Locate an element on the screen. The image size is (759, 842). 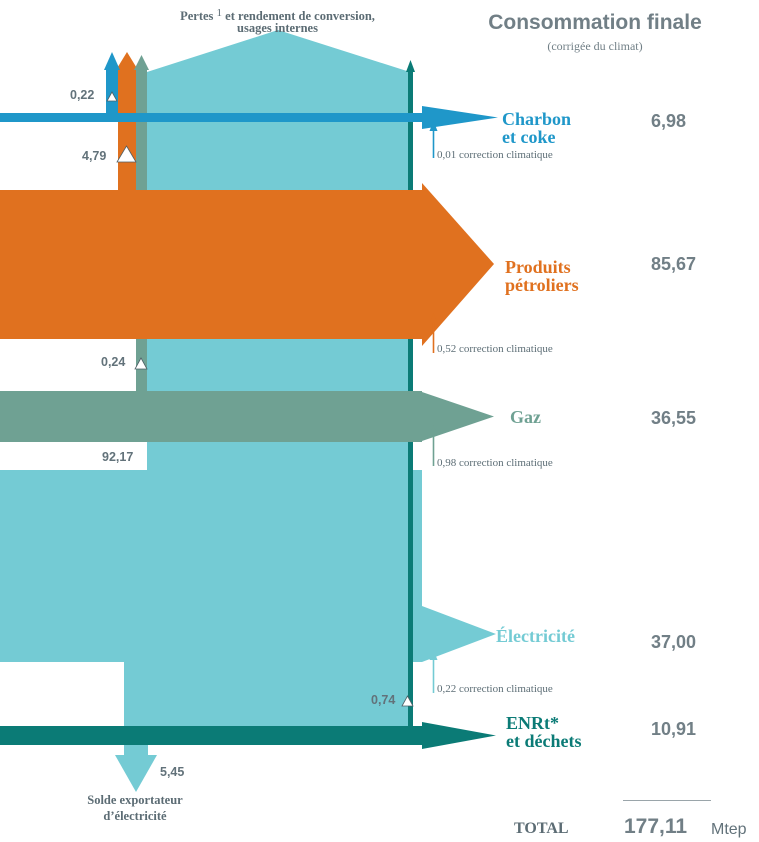
charbon-correction-arrow is located at coordinates (433, 139).